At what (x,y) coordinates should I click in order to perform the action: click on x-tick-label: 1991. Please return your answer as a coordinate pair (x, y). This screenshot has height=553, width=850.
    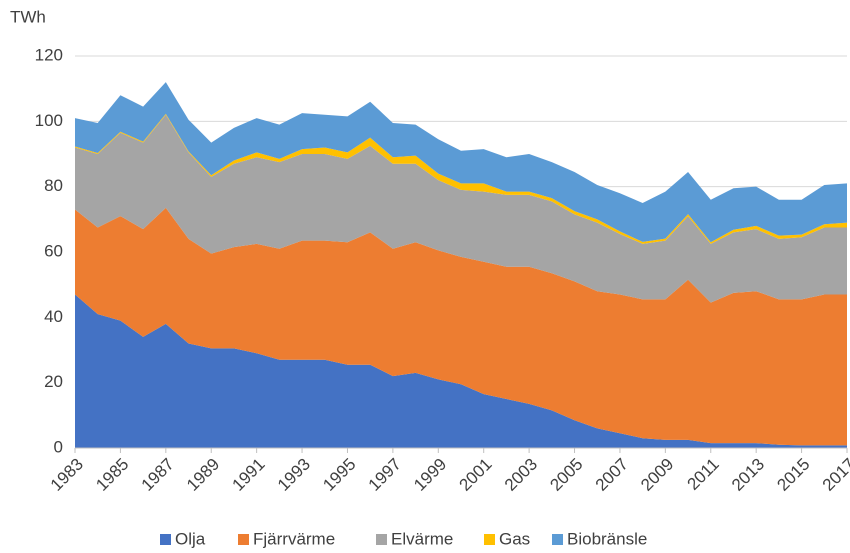
    Looking at the image, I should click on (248, 475).